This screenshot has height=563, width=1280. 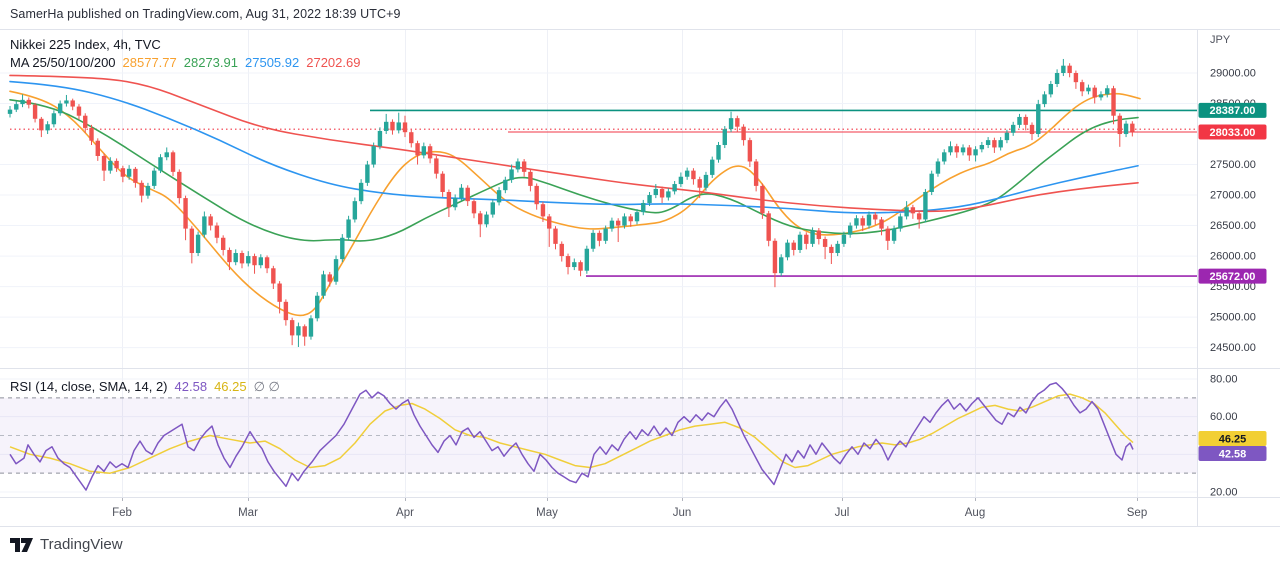 I want to click on price-tick-label: 26000.00, so click(x=1233, y=257).